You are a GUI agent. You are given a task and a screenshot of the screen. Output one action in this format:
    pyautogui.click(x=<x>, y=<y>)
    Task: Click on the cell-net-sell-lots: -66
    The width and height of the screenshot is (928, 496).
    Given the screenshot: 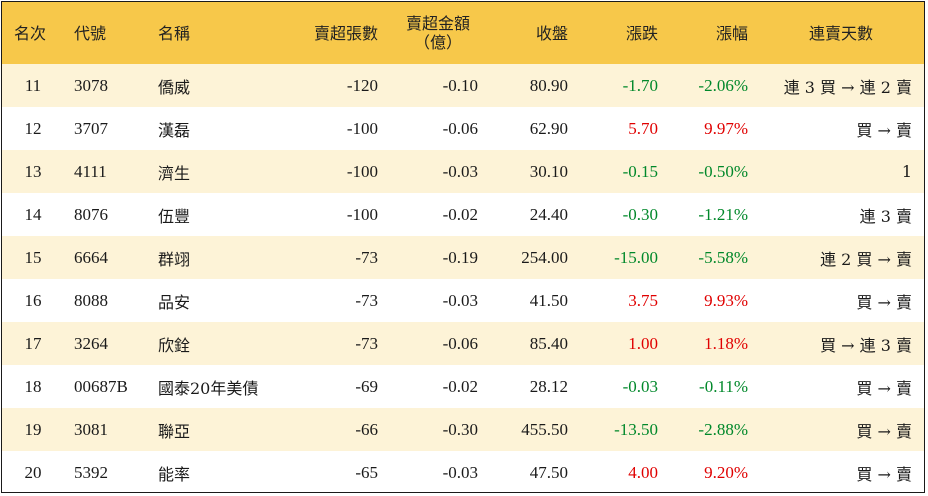 What is the action you would take?
    pyautogui.click(x=366, y=429)
    